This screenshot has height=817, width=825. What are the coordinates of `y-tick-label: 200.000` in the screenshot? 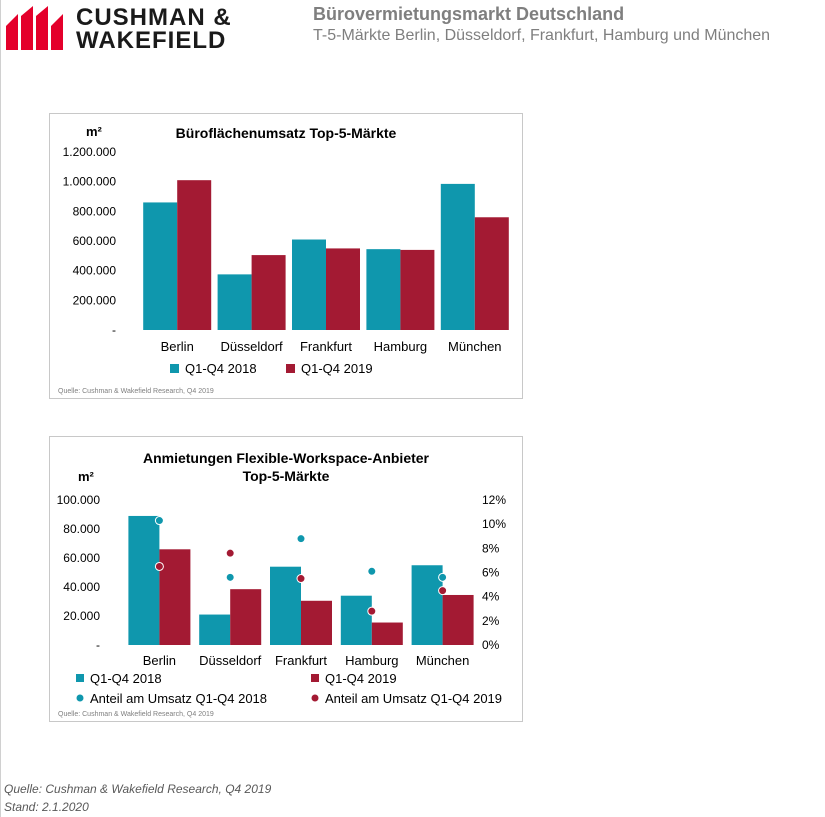 It's located at (95, 300).